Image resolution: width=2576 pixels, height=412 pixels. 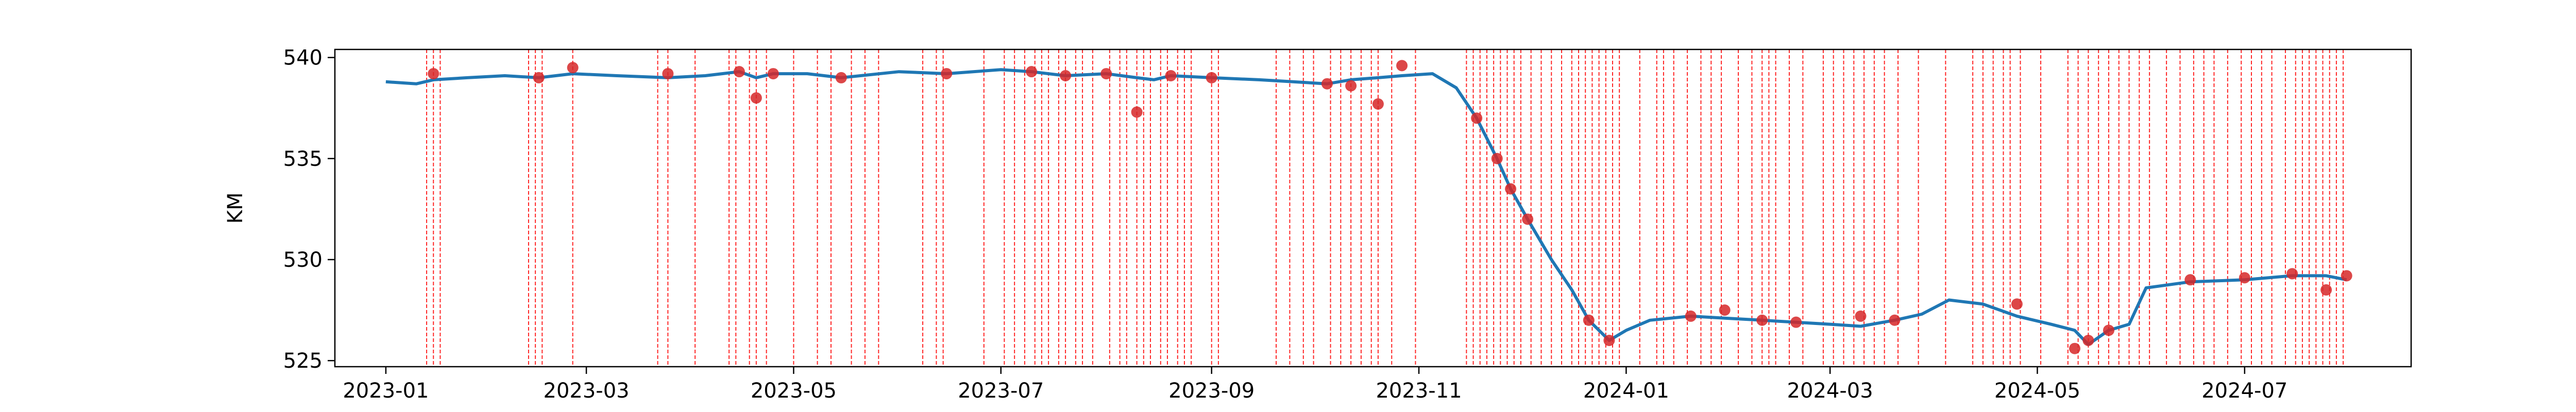 I want to click on y-axis: 525 530 535 540, so click(x=309, y=209).